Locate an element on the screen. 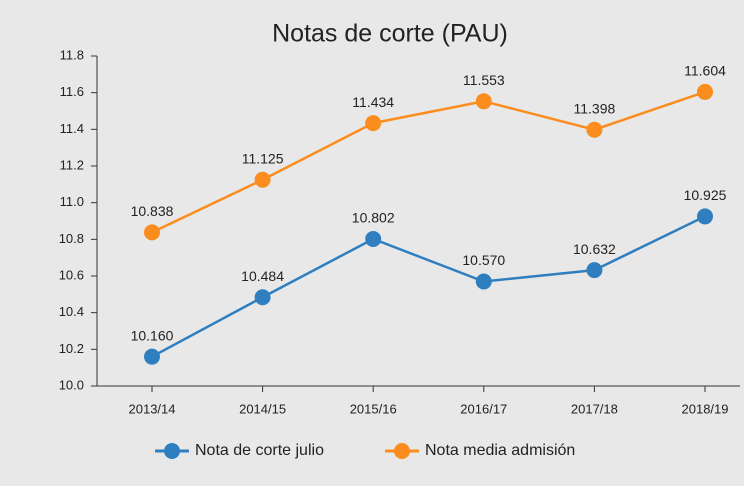  data-label: 10.632 is located at coordinates (594, 249).